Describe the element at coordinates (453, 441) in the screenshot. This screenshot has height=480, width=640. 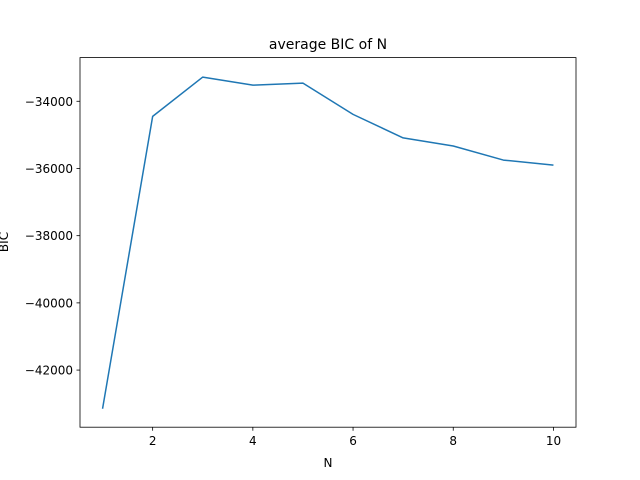
I see `x-tick-label: 8` at that location.